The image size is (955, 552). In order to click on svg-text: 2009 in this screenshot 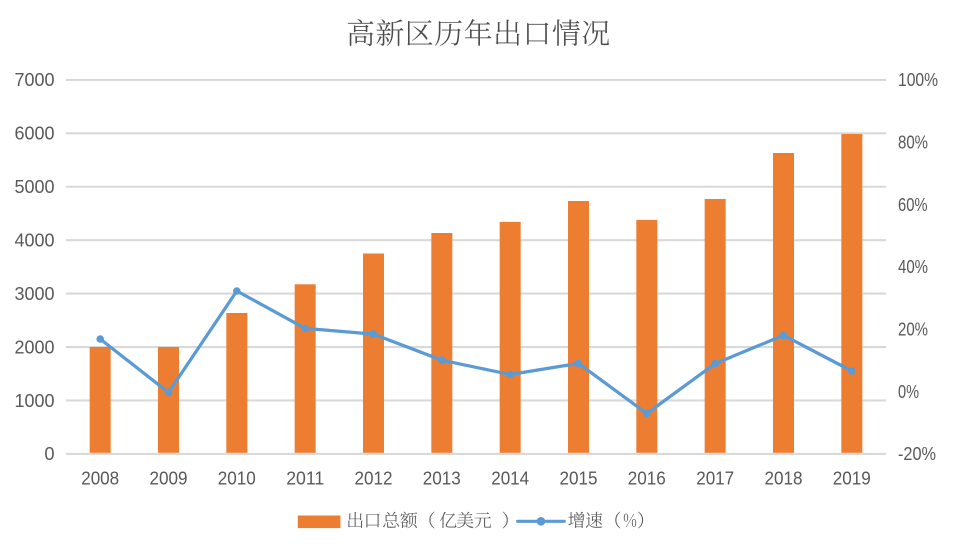, I will do `click(169, 478)`.